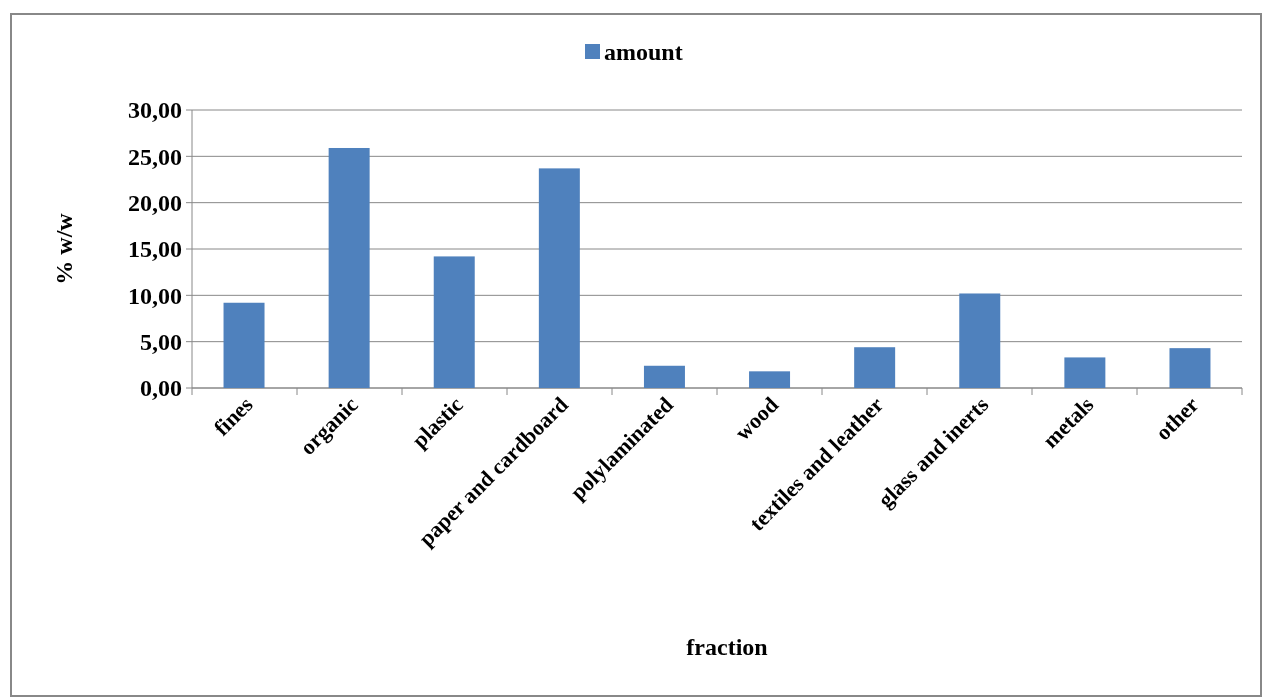 The image size is (1264, 698). Describe the element at coordinates (155, 110) in the screenshot. I see `y-tick-label: 30,00` at that location.